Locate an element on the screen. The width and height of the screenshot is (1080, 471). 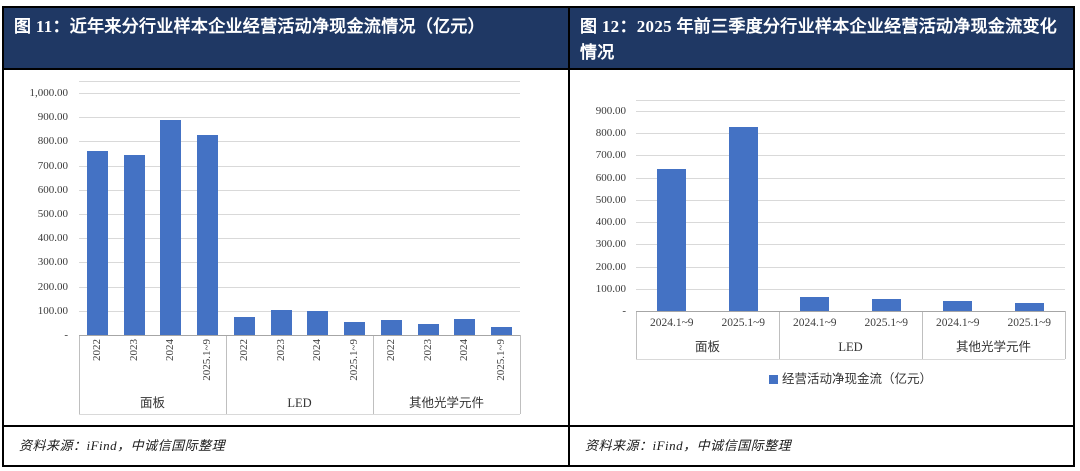
legend: 经营活动净现金流（亿元） is located at coordinates (850, 379).